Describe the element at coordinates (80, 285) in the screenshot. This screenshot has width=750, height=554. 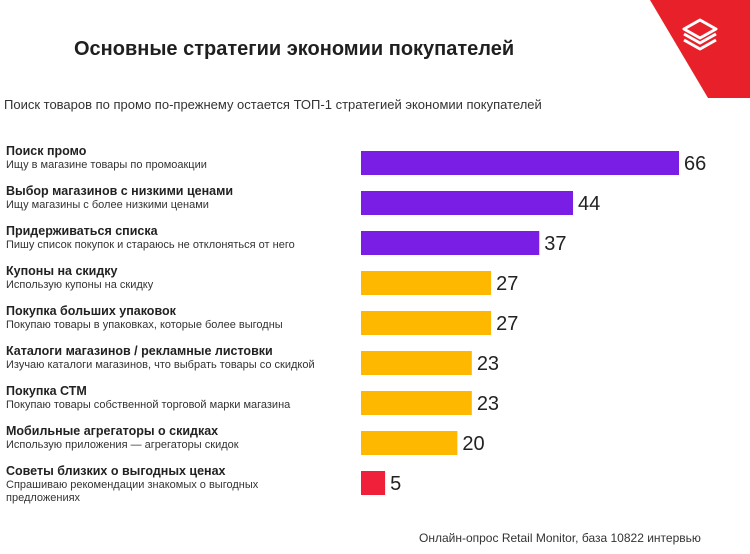
I see `category-description: Использую купоны на скидку` at that location.